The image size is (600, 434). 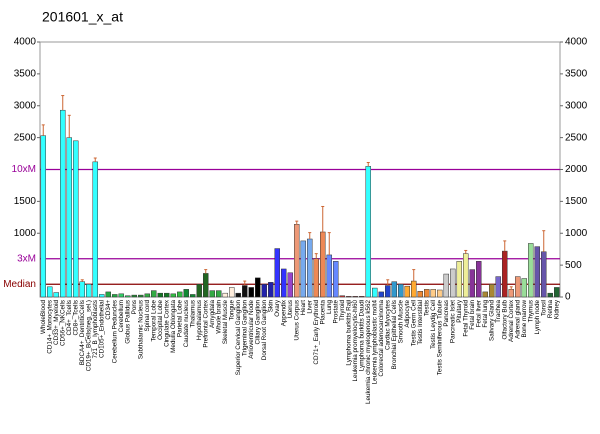 What do you see at coordinates (374, 342) in the screenshot?
I see `x-tick-label: Leukemia lymphoblastic molt4` at bounding box center [374, 342].